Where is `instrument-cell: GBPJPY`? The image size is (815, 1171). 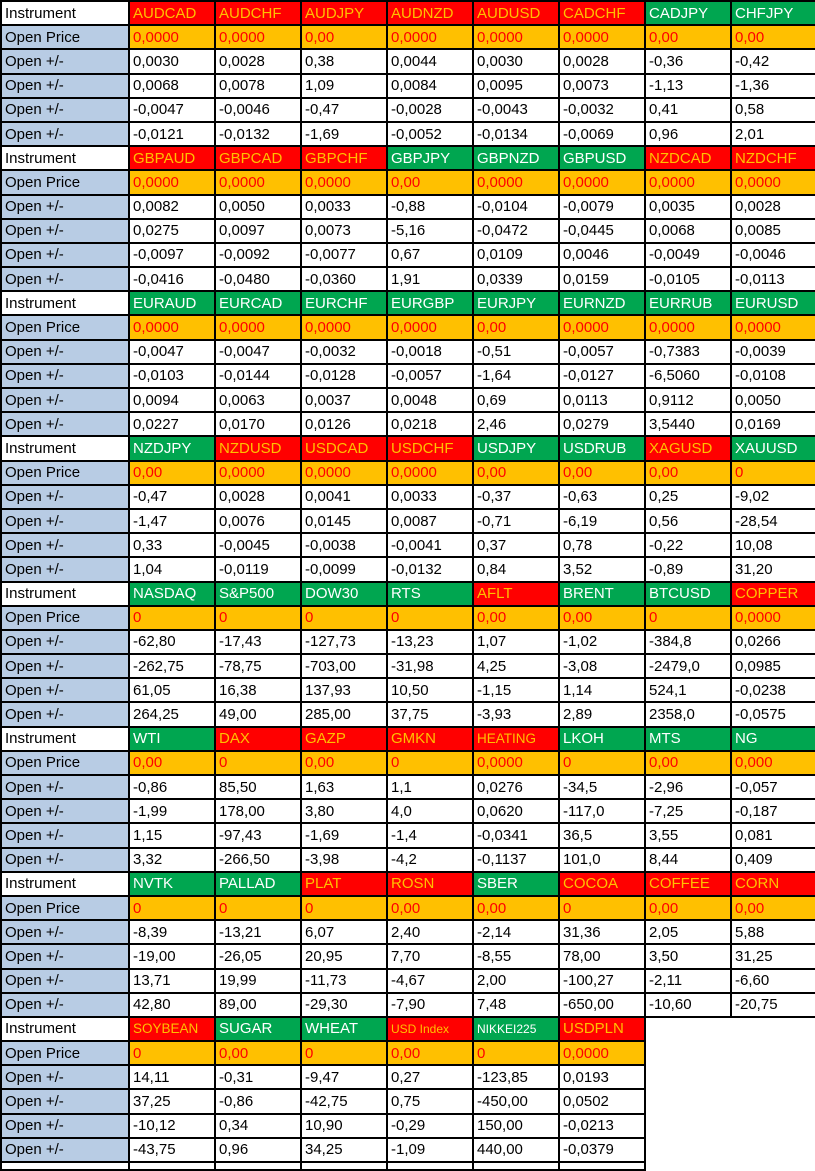 instrument-cell: GBPJPY is located at coordinates (430, 158).